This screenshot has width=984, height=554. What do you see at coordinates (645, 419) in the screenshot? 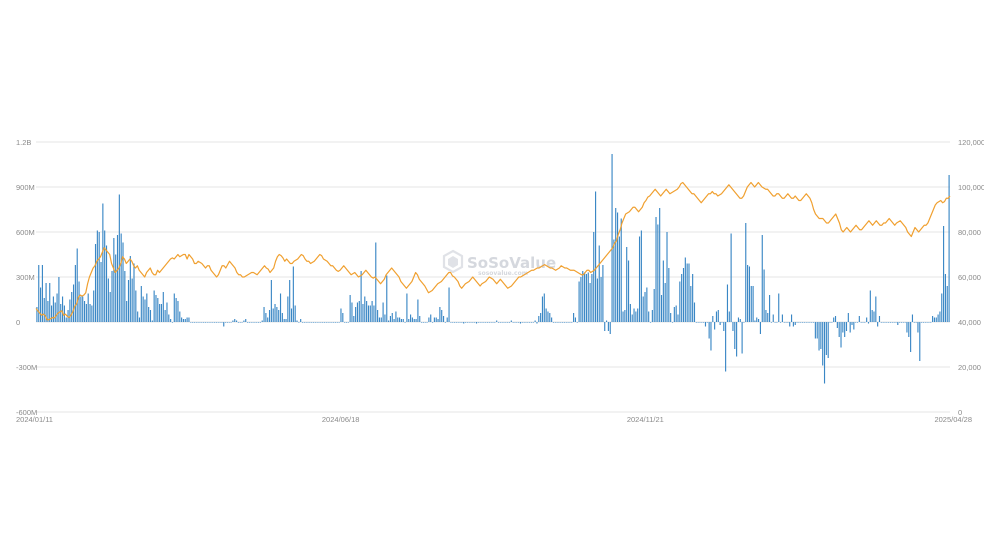
I see `x-tick-label: 2024/11/21` at bounding box center [645, 419].